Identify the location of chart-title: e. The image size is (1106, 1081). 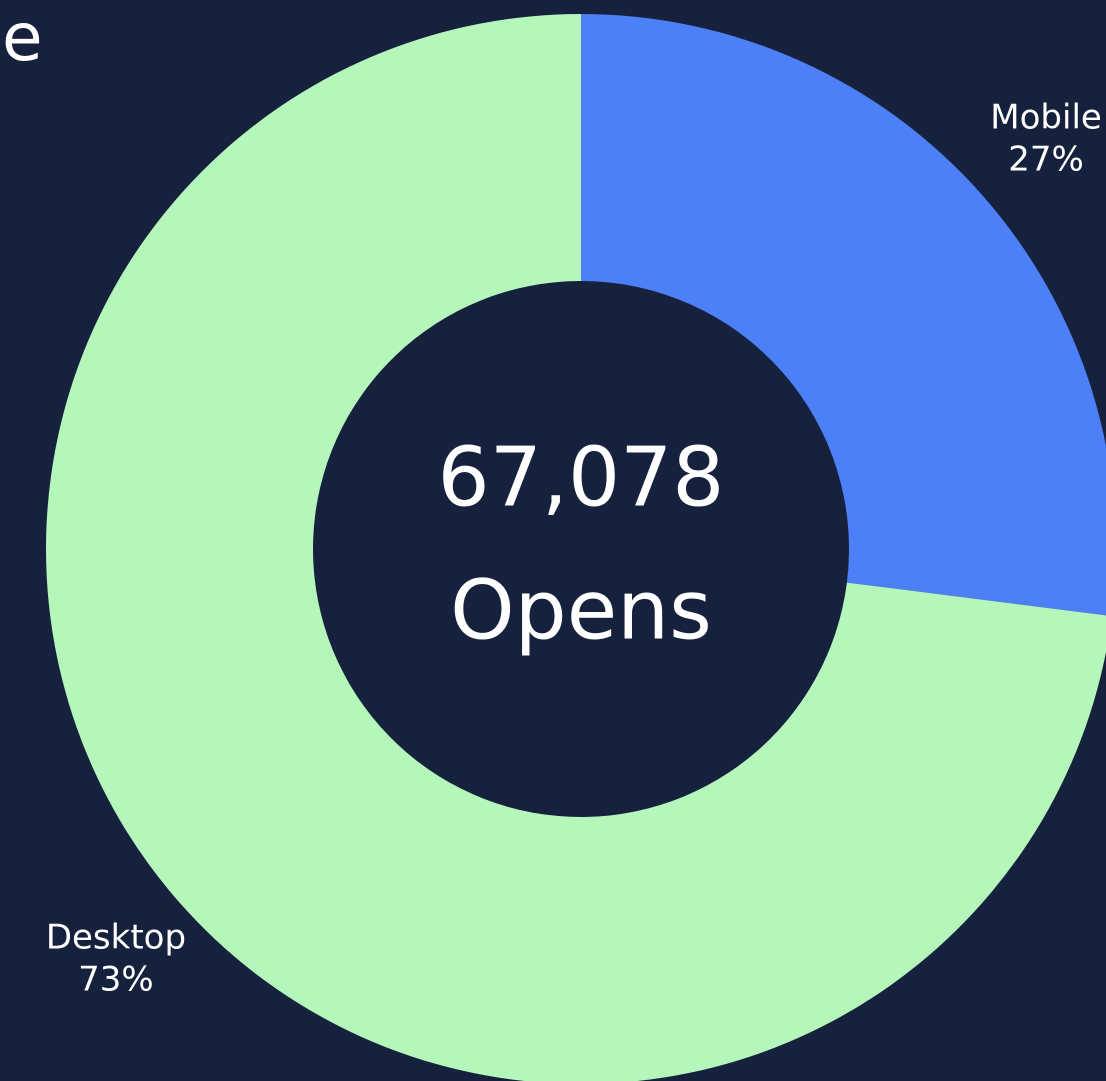
(22, 38).